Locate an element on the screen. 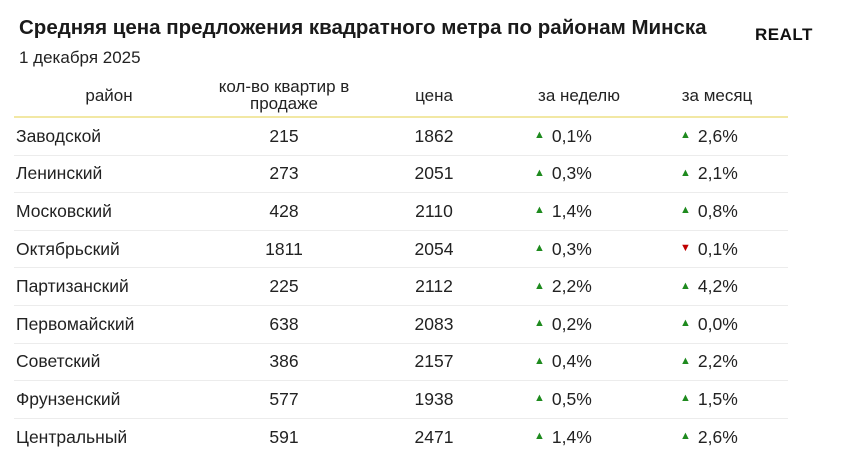 This screenshot has height=457, width=860. district-cell: Центральный is located at coordinates (72, 436).